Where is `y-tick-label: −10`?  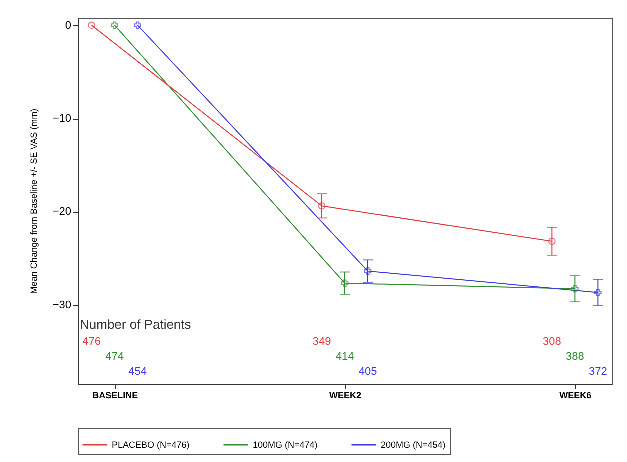 y-tick-label: −10 is located at coordinates (62, 119).